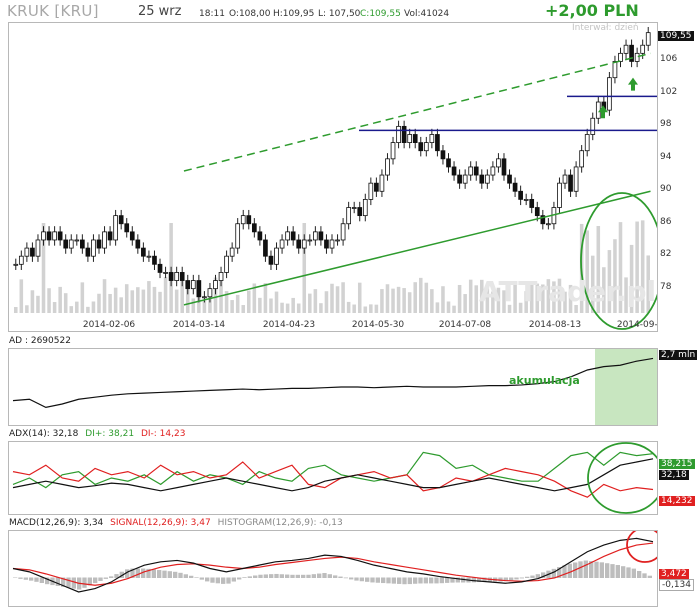 The width and height of the screenshot is (700, 613). Describe the element at coordinates (40, 341) in the screenshot. I see `ad-label: AD : 2690522` at that location.